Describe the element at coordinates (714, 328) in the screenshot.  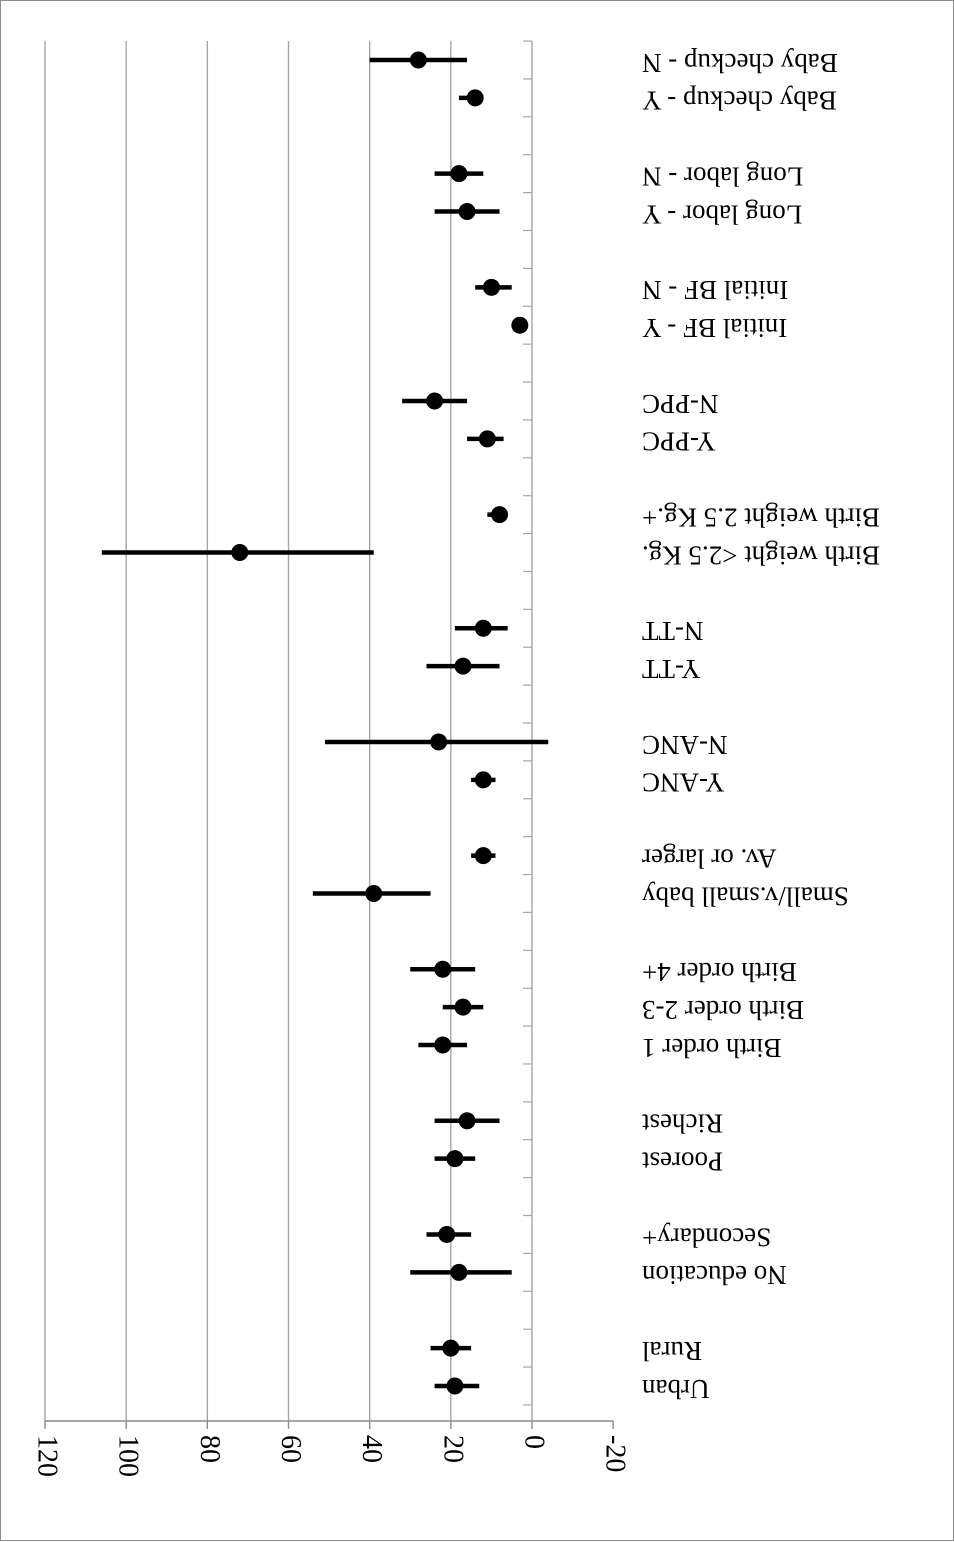
I see `category-label: Initial BF - Y` at that location.